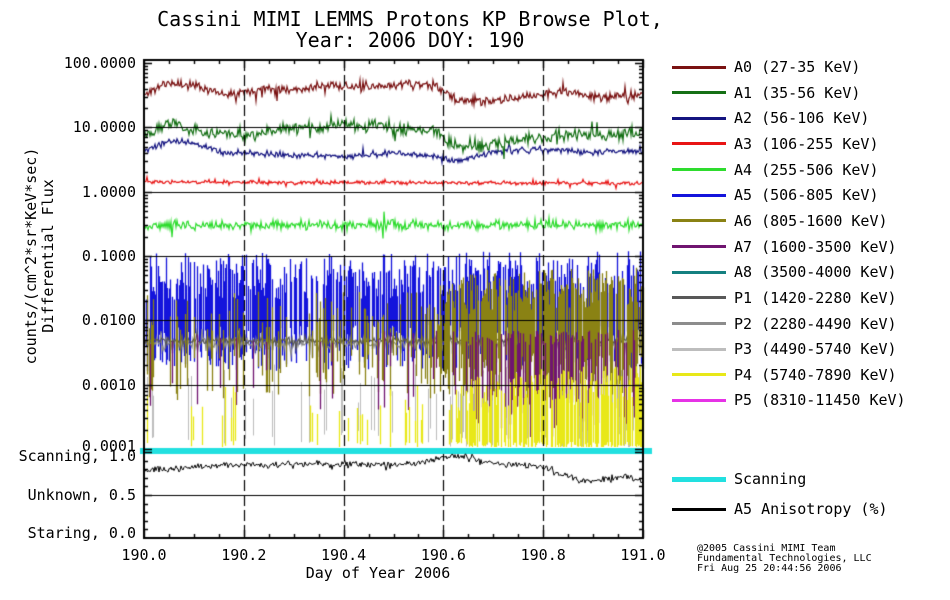 Image resolution: width=950 pixels, height=600 pixels. What do you see at coordinates (108, 384) in the screenshot?
I see `y-tick-label: 0.0010` at bounding box center [108, 384].